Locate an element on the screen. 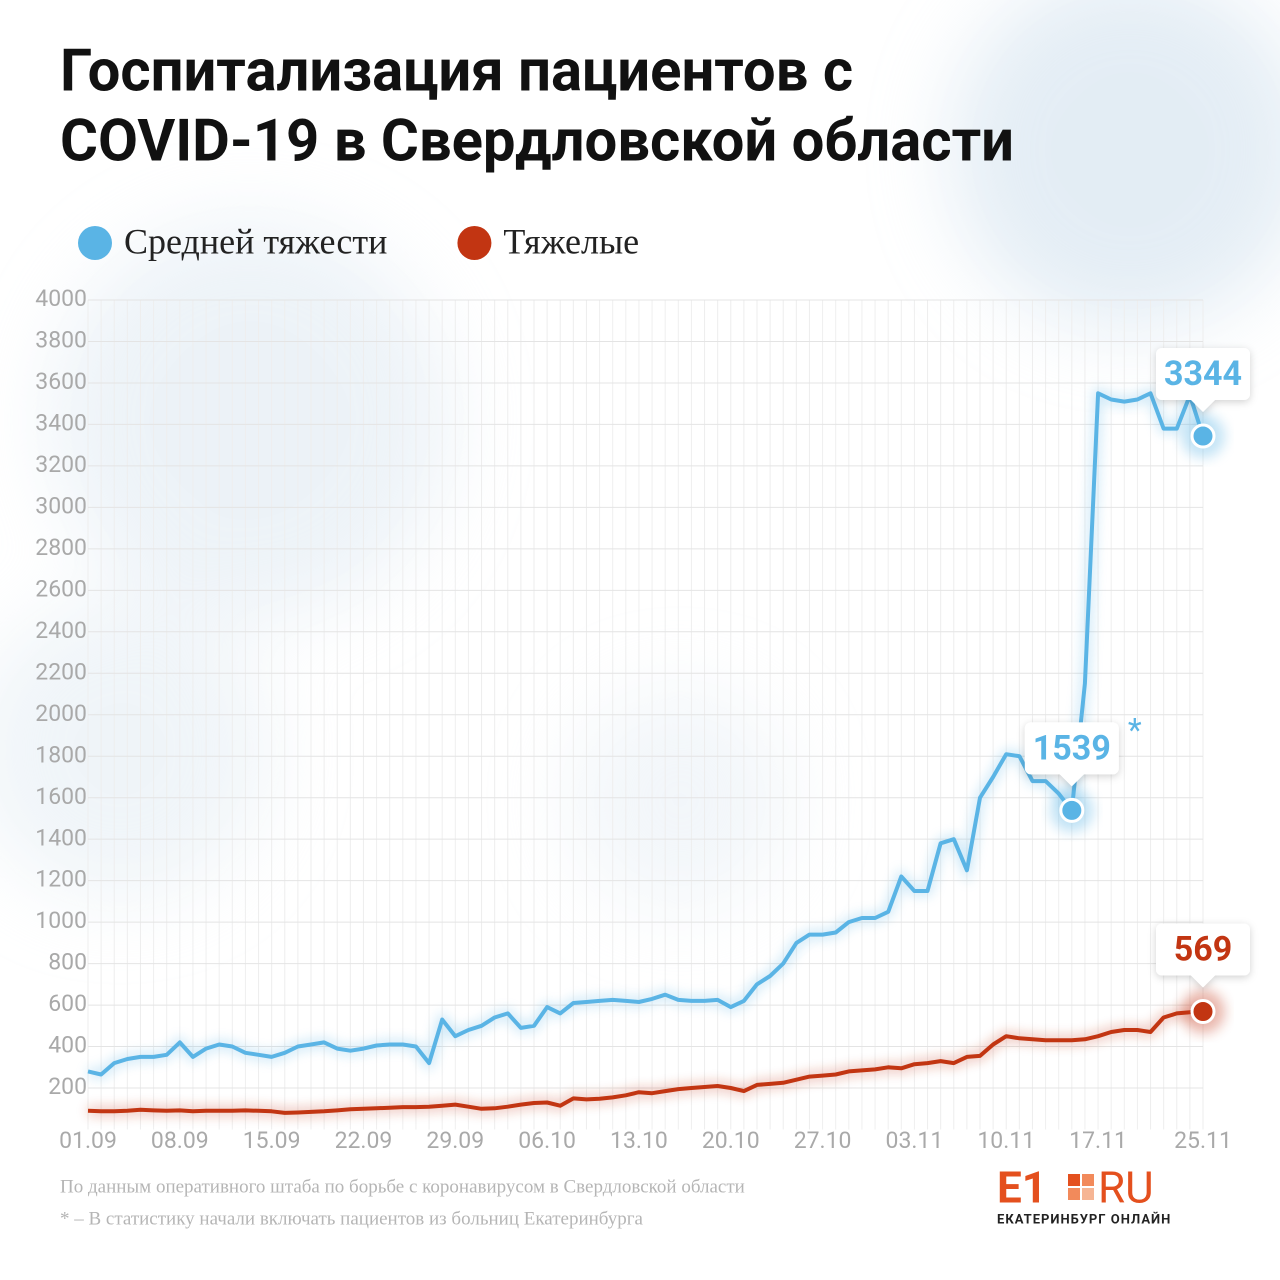 This screenshot has width=1280, height=1280. data-label: 569 is located at coordinates (1203, 949).